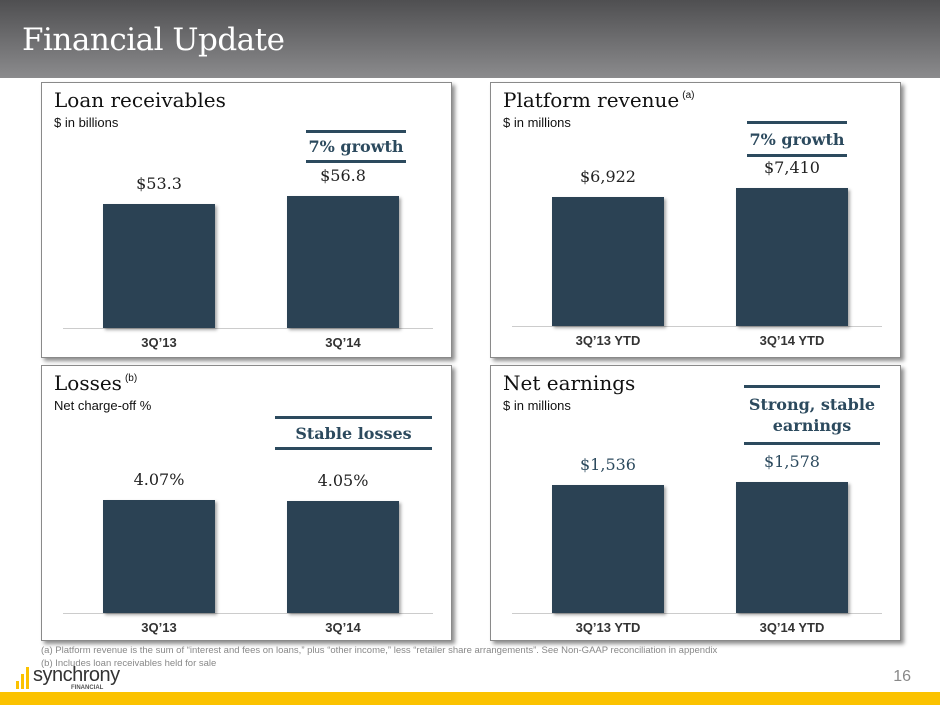 This screenshot has width=940, height=705. What do you see at coordinates (608, 177) in the screenshot?
I see `value-label: $6,922` at bounding box center [608, 177].